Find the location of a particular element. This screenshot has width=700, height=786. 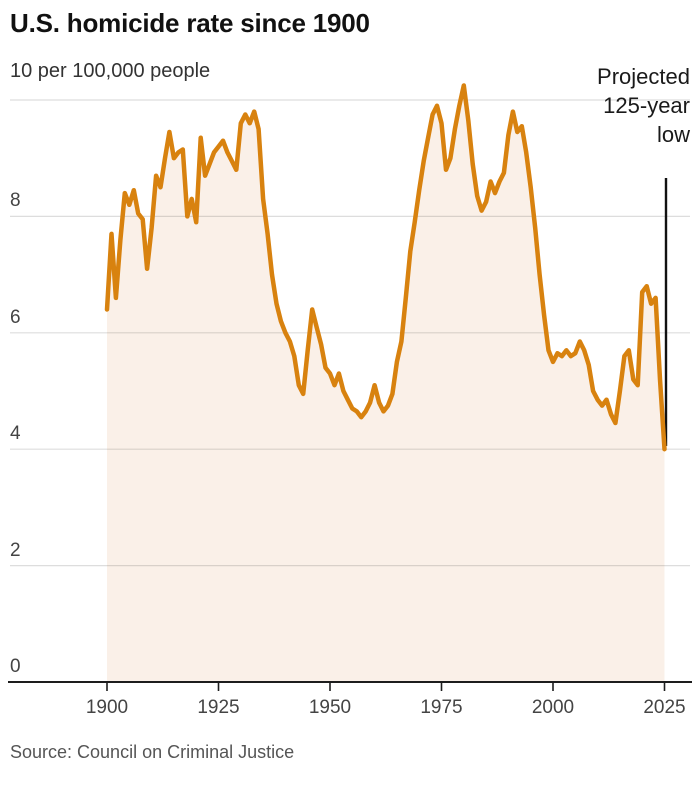

page-title: U.S. homicide rate since 1900 is located at coordinates (190, 23).